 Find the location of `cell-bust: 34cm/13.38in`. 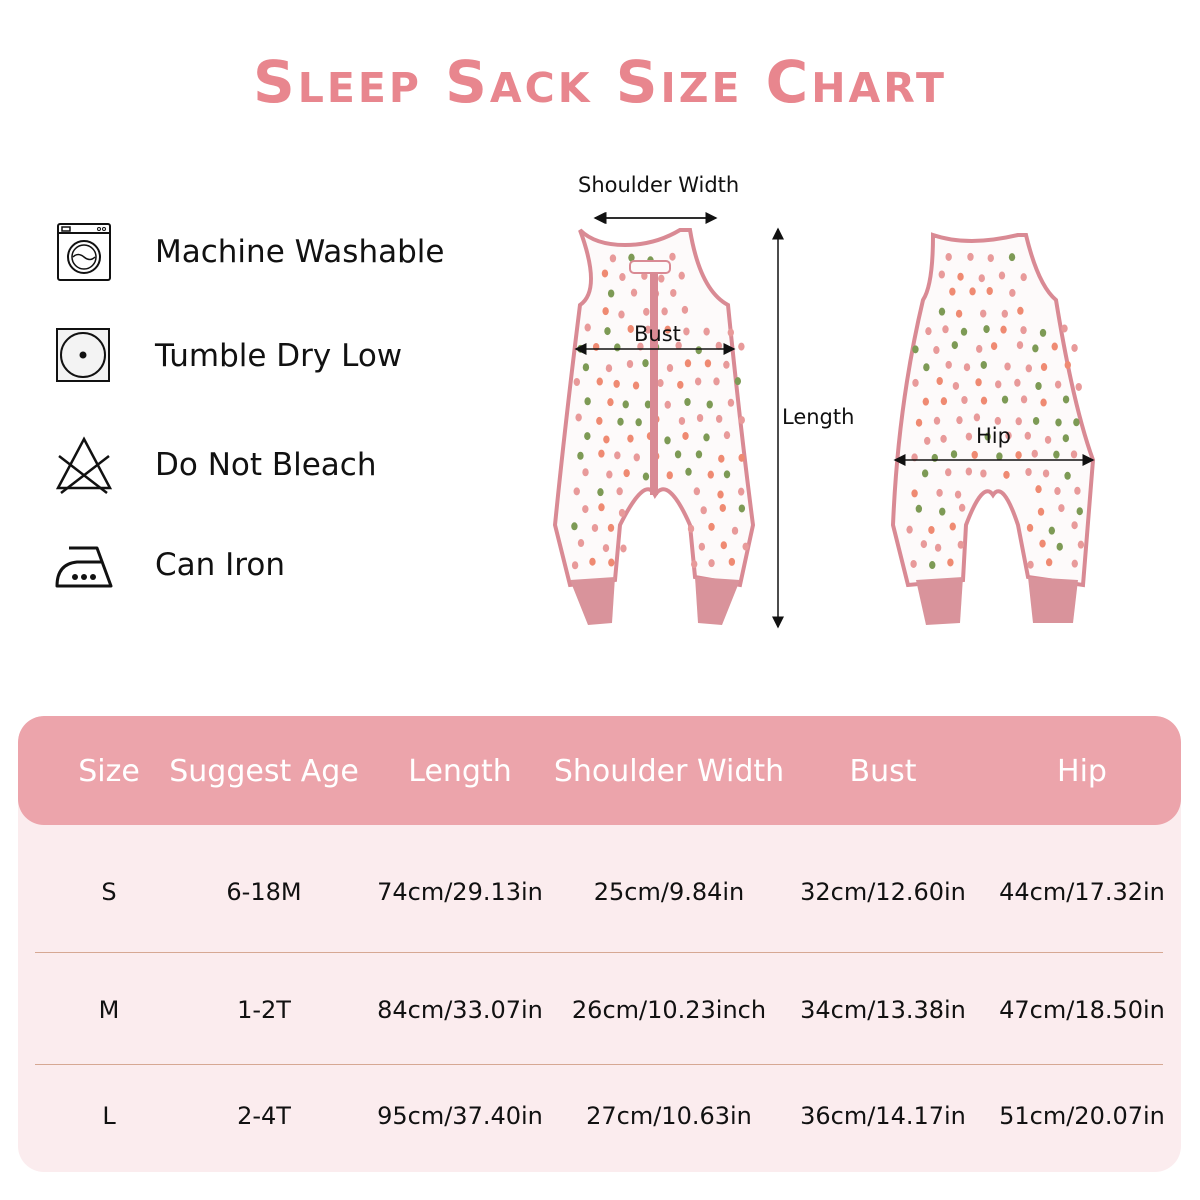

cell-bust: 34cm/13.38in is located at coordinates (883, 1010).